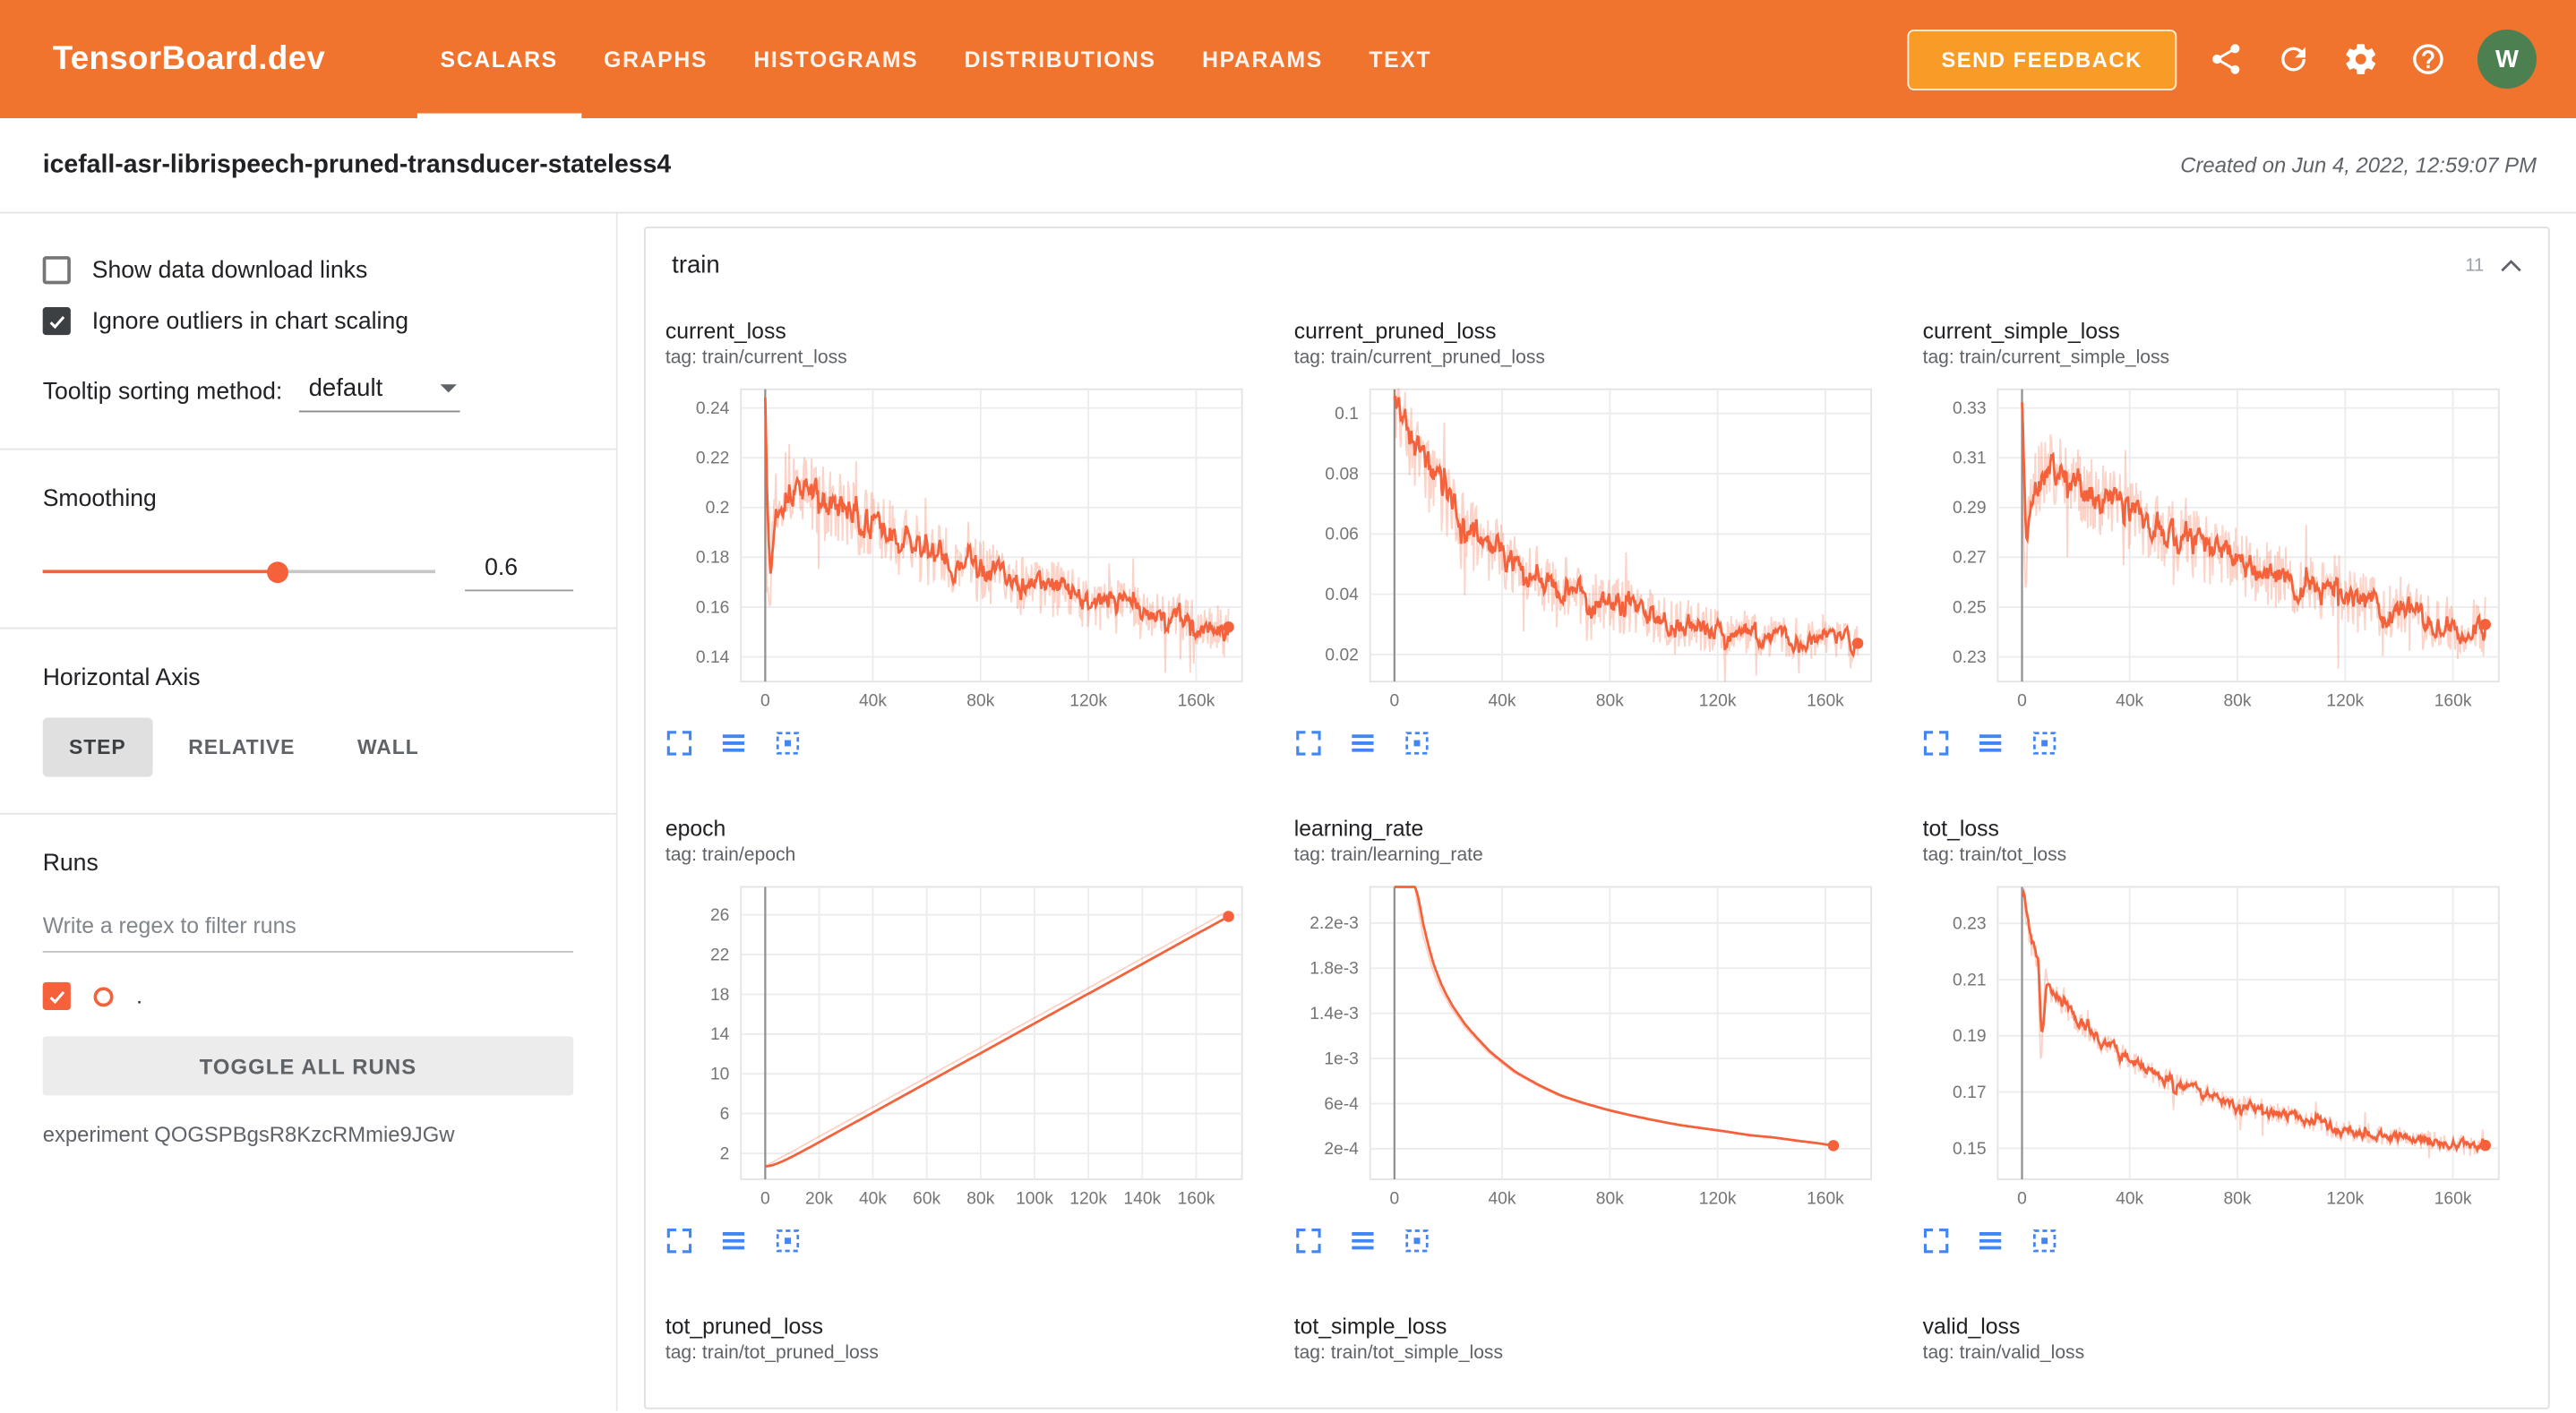 The height and width of the screenshot is (1413, 2576). What do you see at coordinates (2041, 59) in the screenshot?
I see `send-feedback-button: SEND FEEDBACK` at bounding box center [2041, 59].